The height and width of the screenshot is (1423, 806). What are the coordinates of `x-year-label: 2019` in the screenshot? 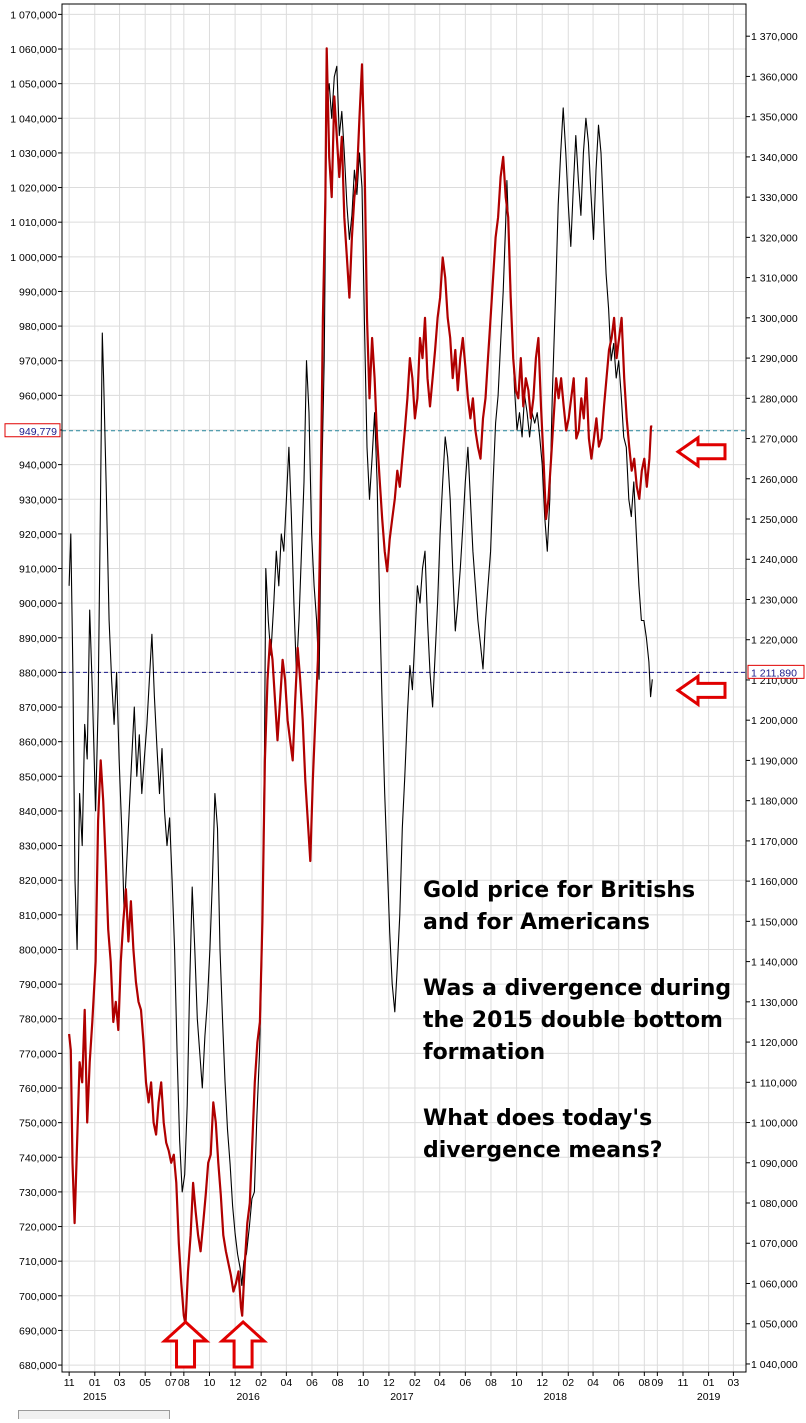 It's located at (709, 1397).